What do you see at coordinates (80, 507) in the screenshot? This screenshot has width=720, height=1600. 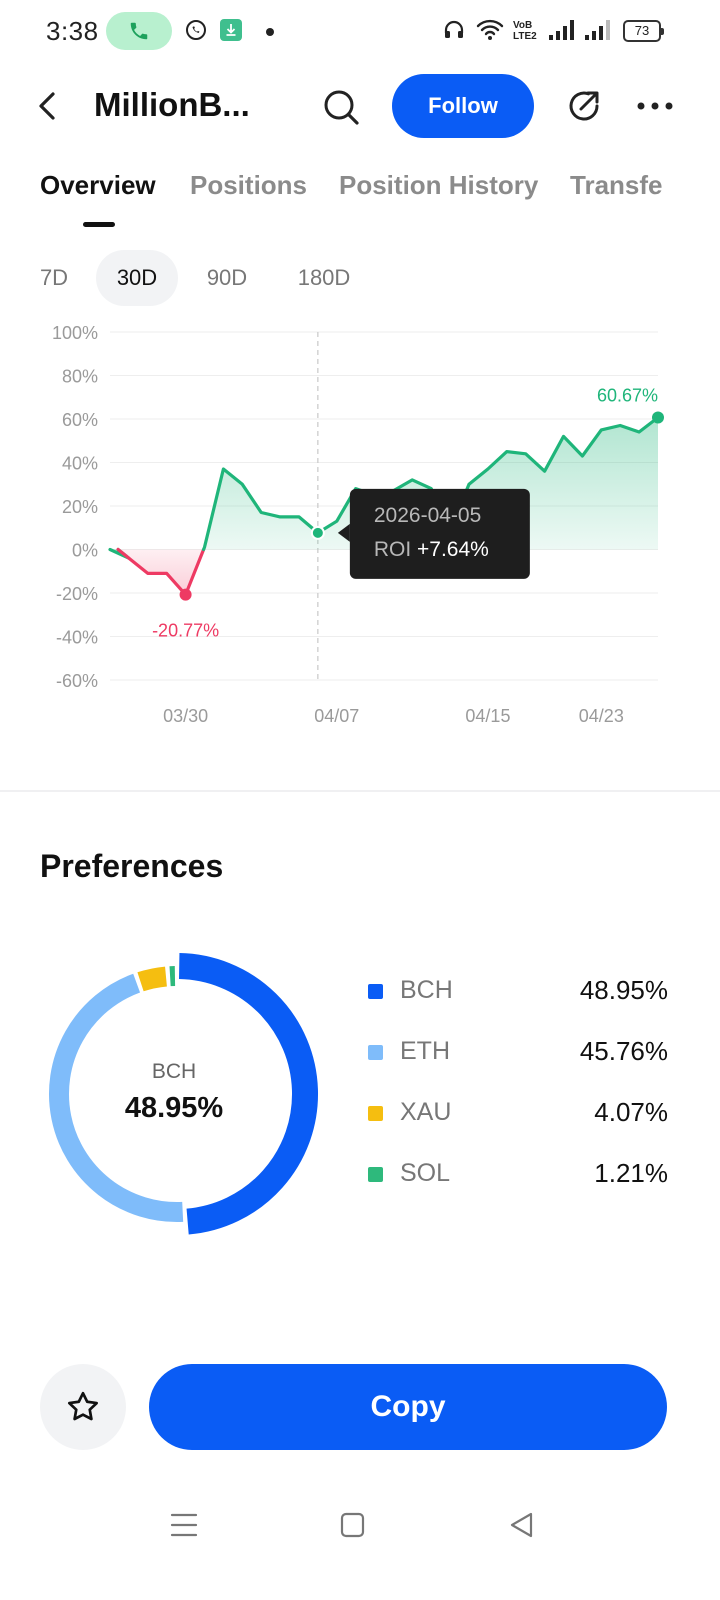 I see `y-tick-label: 20%` at bounding box center [80, 507].